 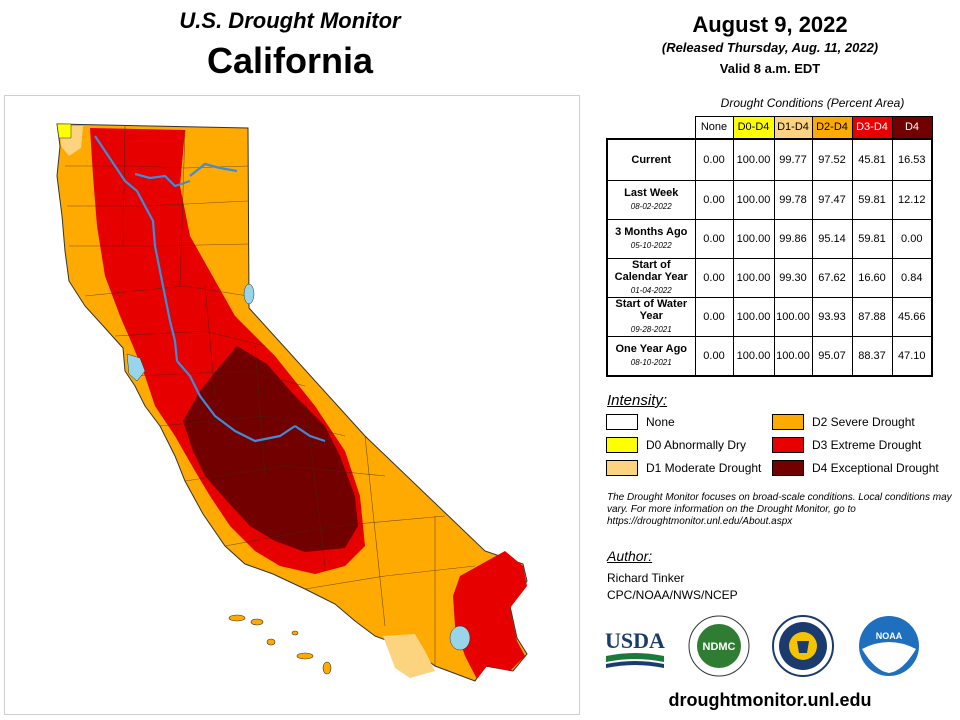 I want to click on legend-none: None, so click(x=640, y=422).